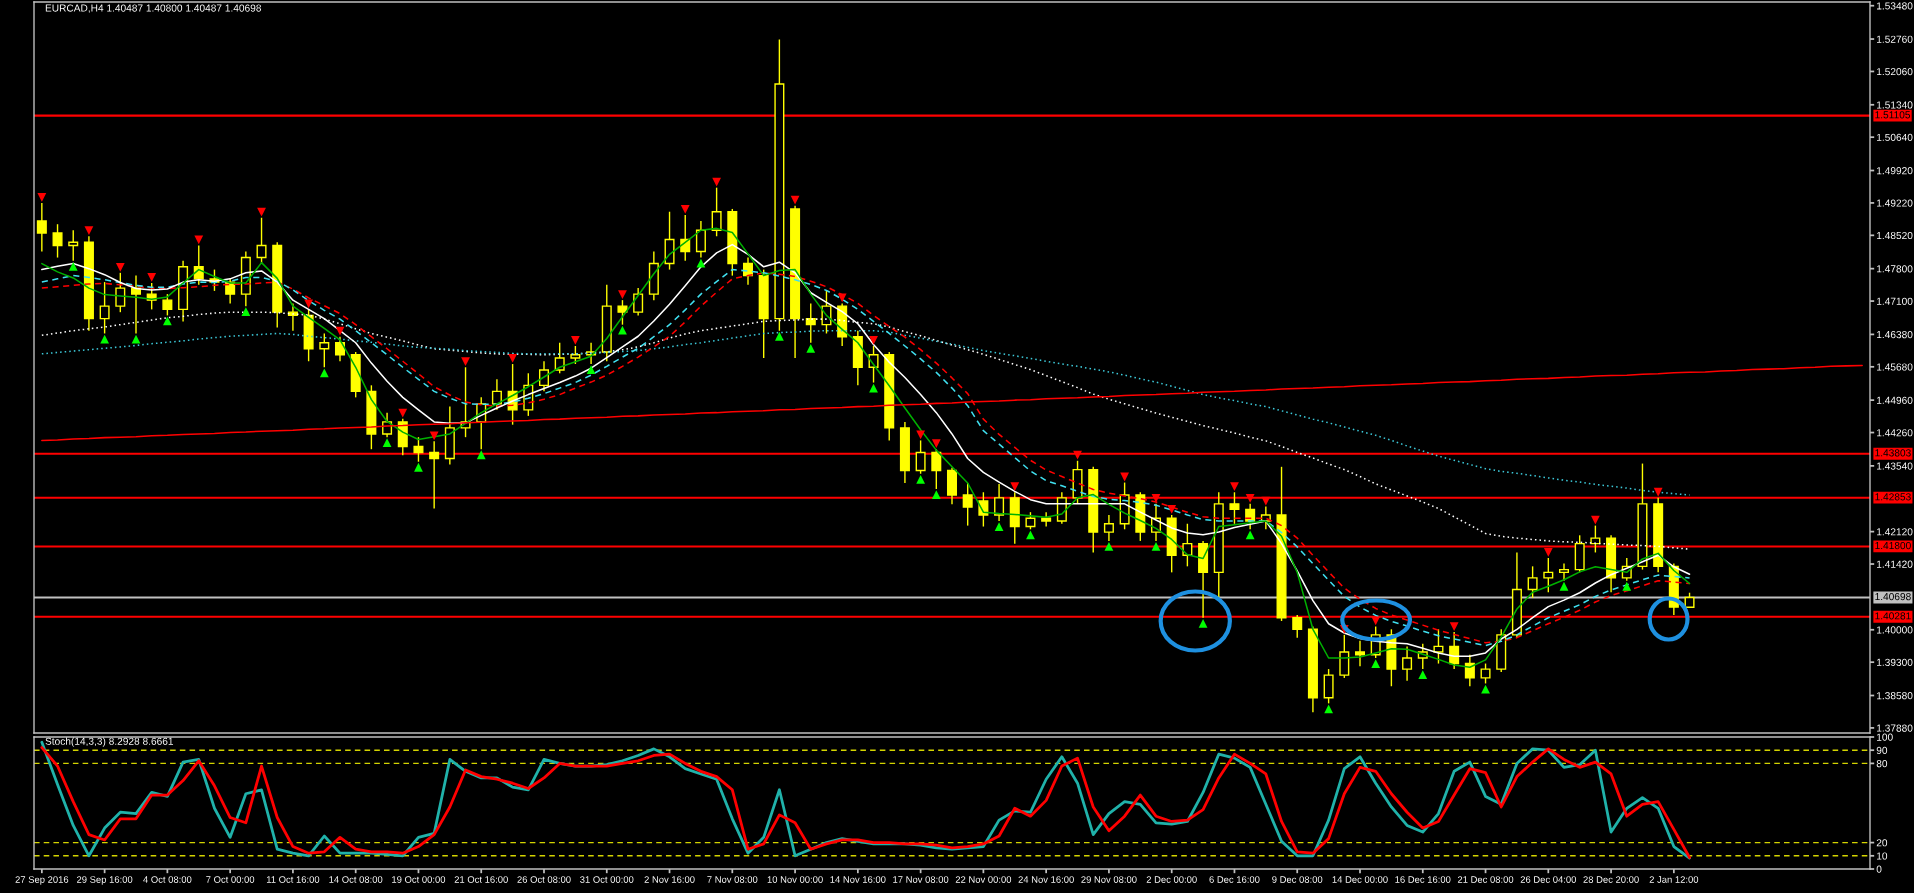 Image resolution: width=1914 pixels, height=893 pixels. I want to click on y-tick-label: 1.46380, so click(1895, 334).